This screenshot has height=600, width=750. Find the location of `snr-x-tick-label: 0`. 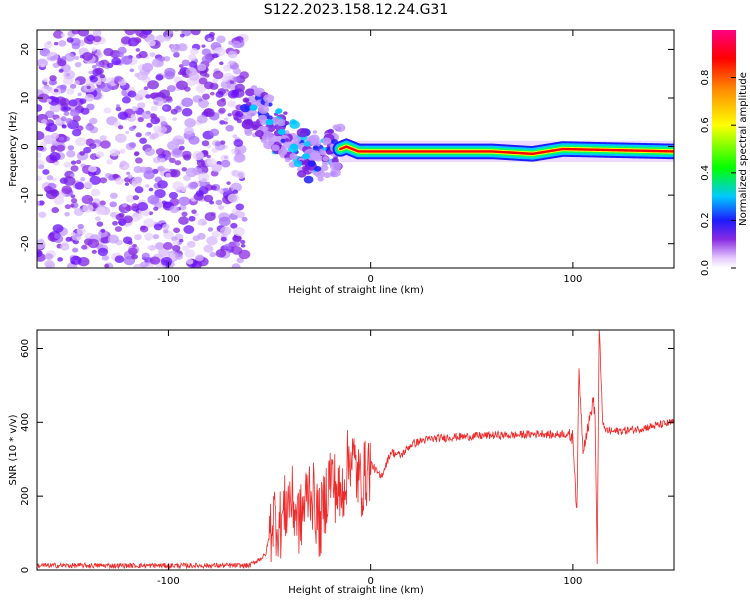

snr-x-tick-label: 0 is located at coordinates (370, 581).